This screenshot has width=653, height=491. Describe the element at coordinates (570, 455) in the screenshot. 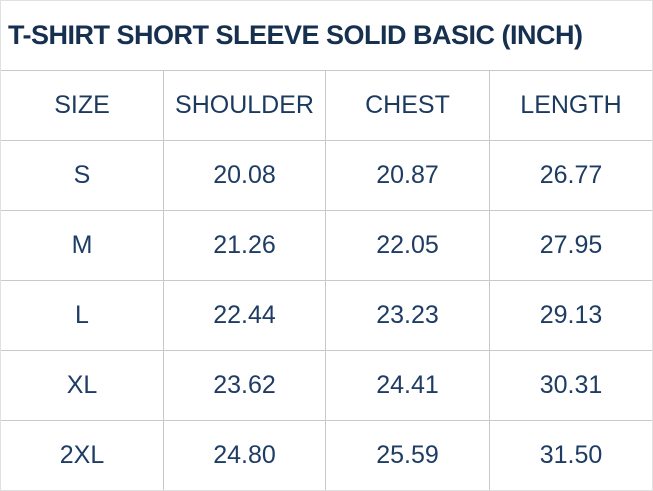

I see `row-2xl-length-value: 31.50` at that location.